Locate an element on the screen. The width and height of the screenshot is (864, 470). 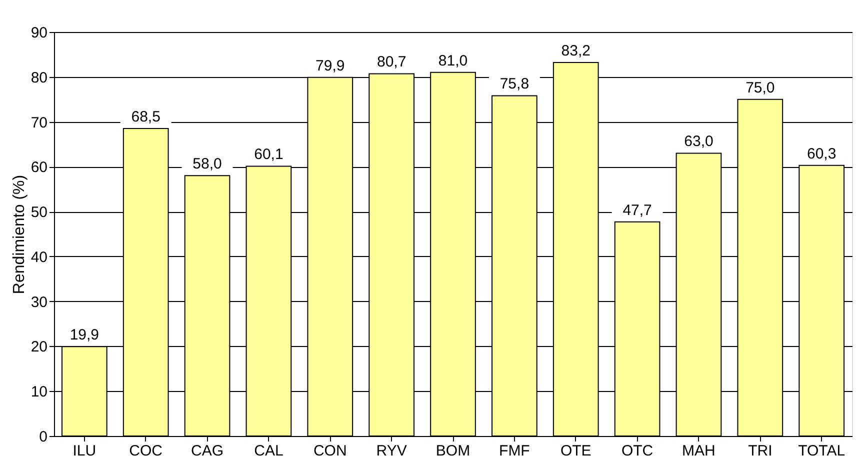
x-tick-label: TRI is located at coordinates (760, 451).